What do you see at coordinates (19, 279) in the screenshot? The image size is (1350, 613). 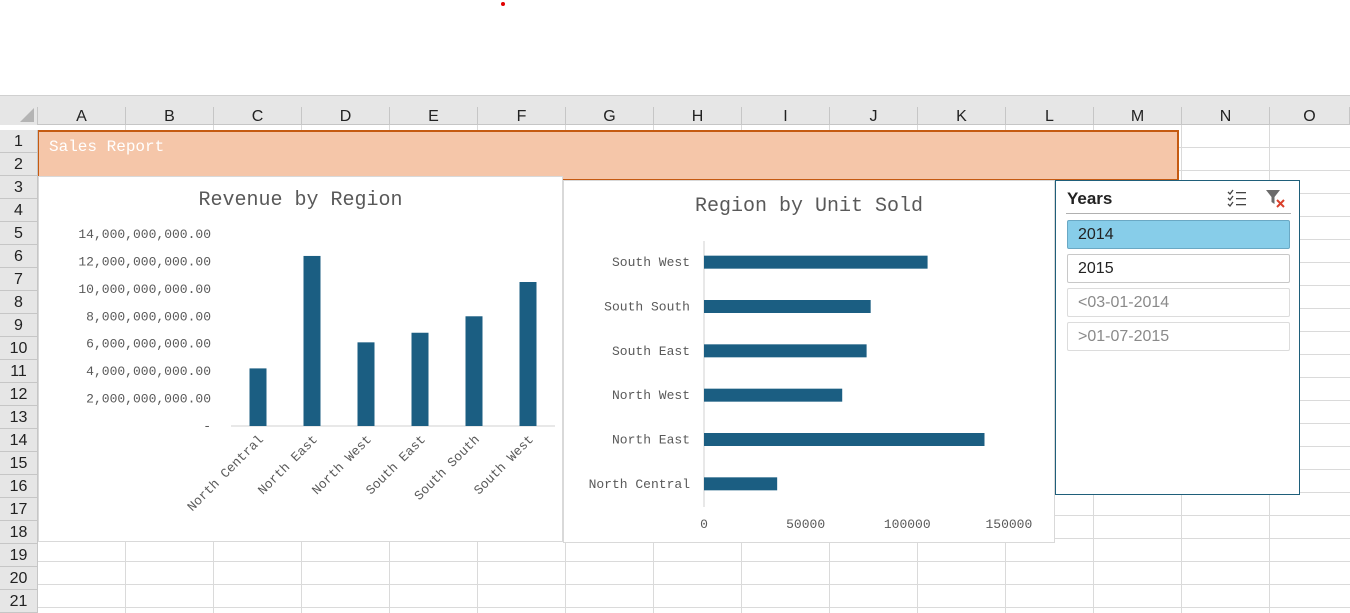 I see `row-header-7: 7` at bounding box center [19, 279].